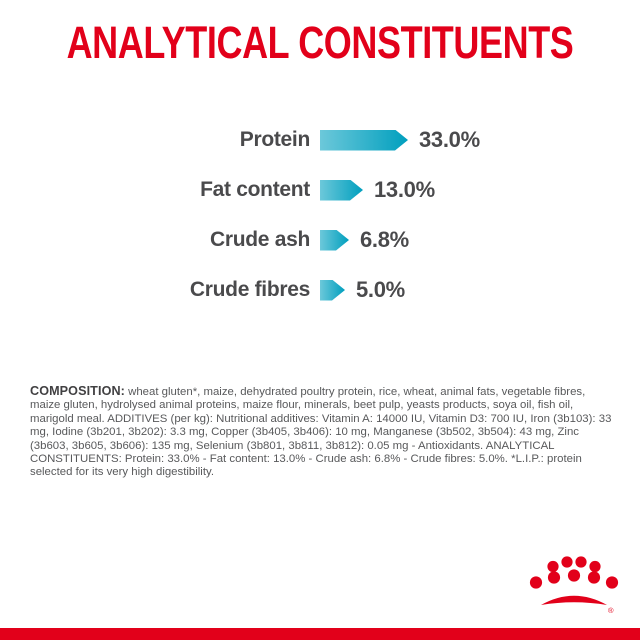 Image resolution: width=640 pixels, height=640 pixels. I want to click on bar-value: 6.8%, so click(384, 239).